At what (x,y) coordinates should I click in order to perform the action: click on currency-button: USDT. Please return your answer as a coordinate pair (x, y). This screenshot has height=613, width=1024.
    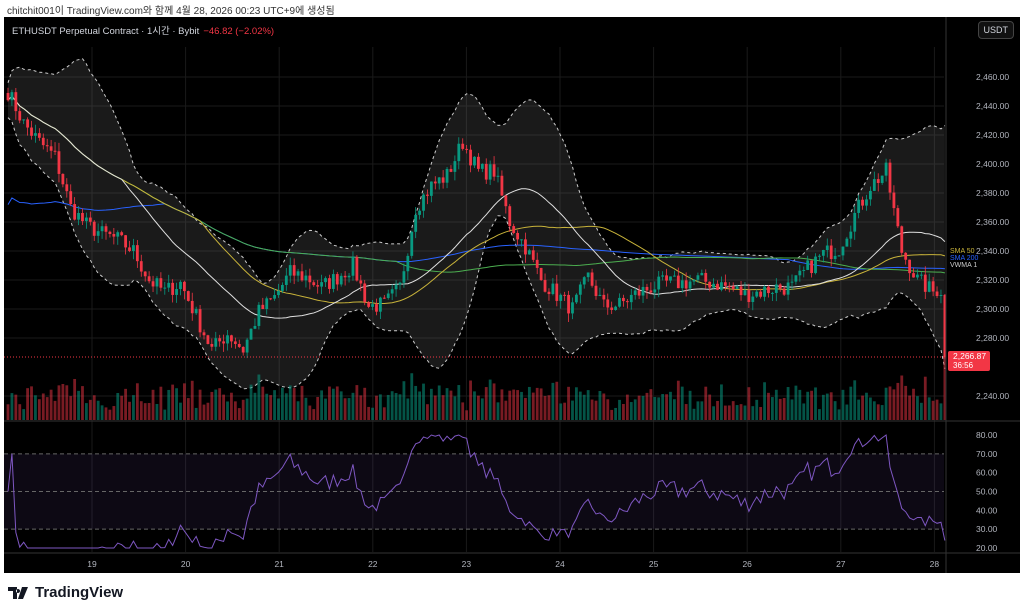
    Looking at the image, I should click on (995, 30).